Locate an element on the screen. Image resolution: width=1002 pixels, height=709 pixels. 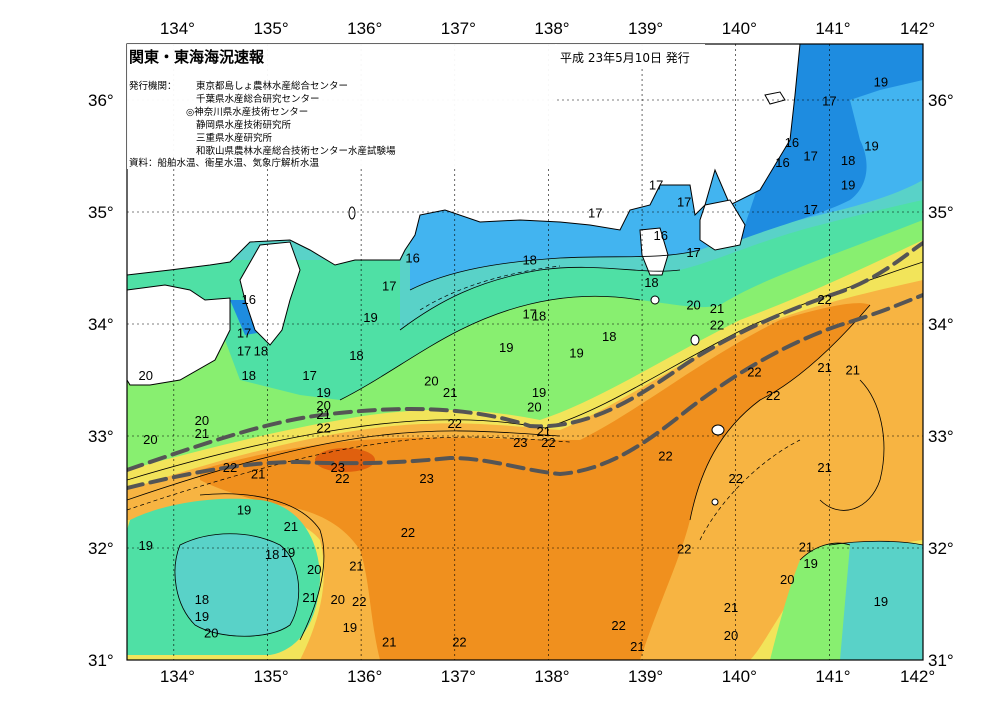
lon-tick-top: 142° is located at coordinates (917, 28).